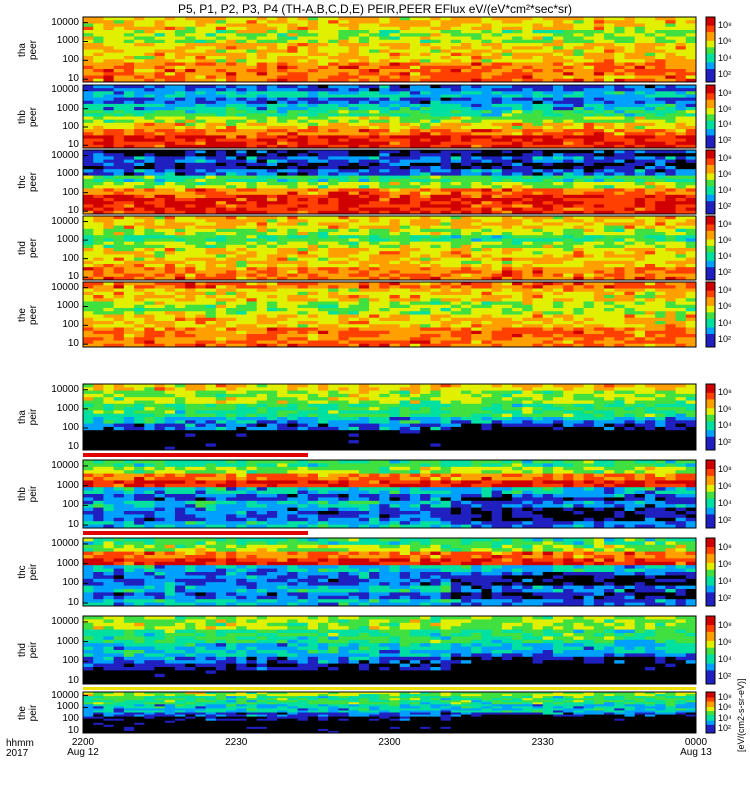 This screenshot has height=800, width=750. Describe the element at coordinates (390, 494) in the screenshot. I see `panel-thb-peir` at that location.